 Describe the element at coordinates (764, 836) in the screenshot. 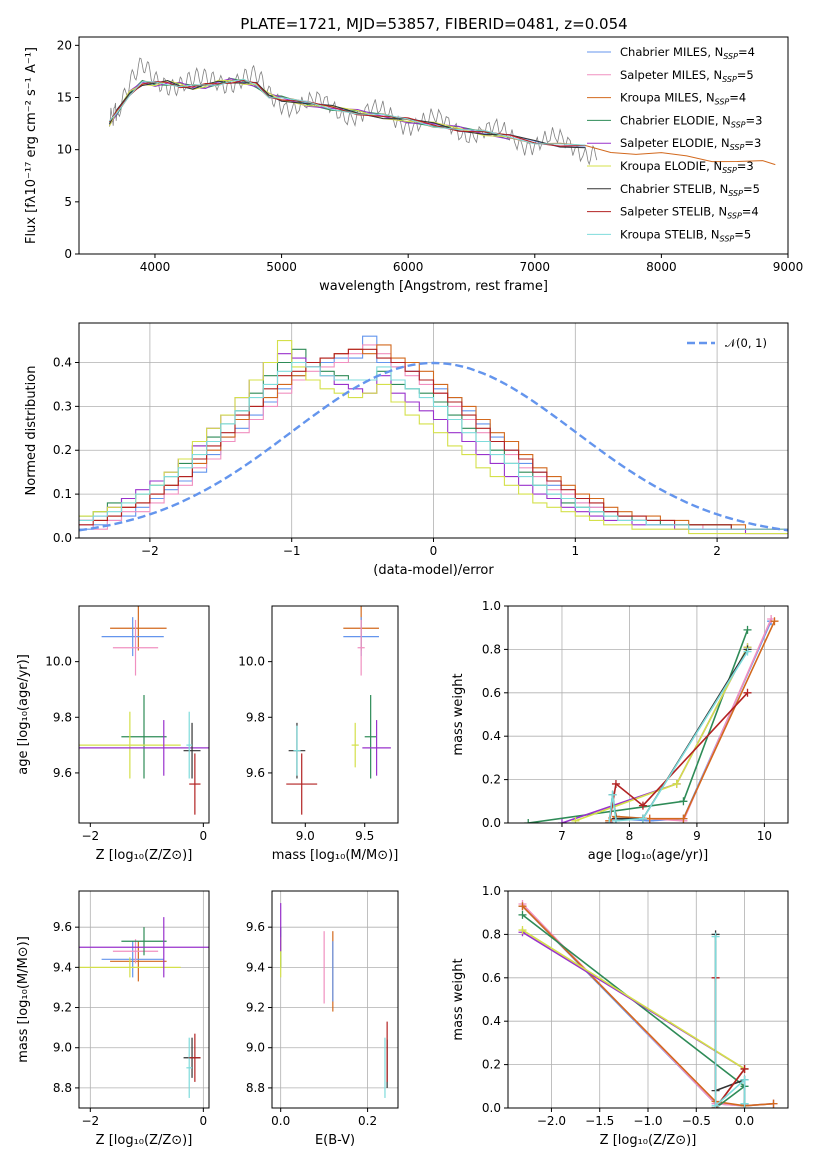

I see `x-tick-label: 10` at that location.